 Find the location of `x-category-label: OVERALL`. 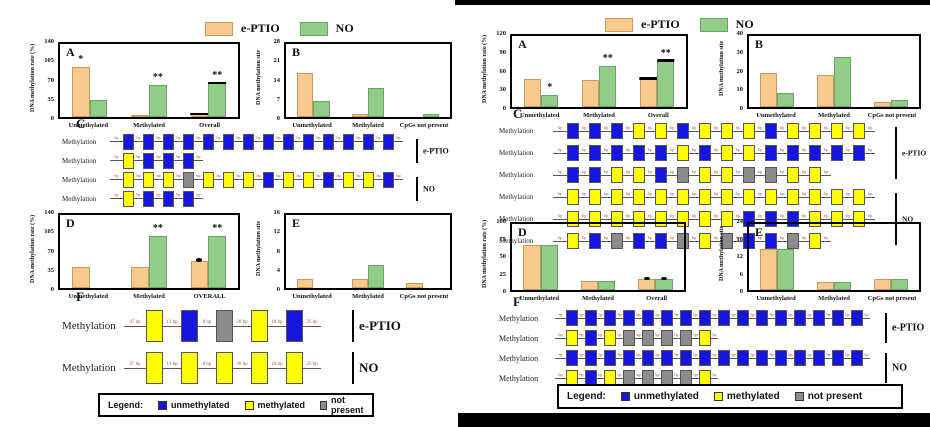

x-category-label: OVERALL is located at coordinates (209, 296).